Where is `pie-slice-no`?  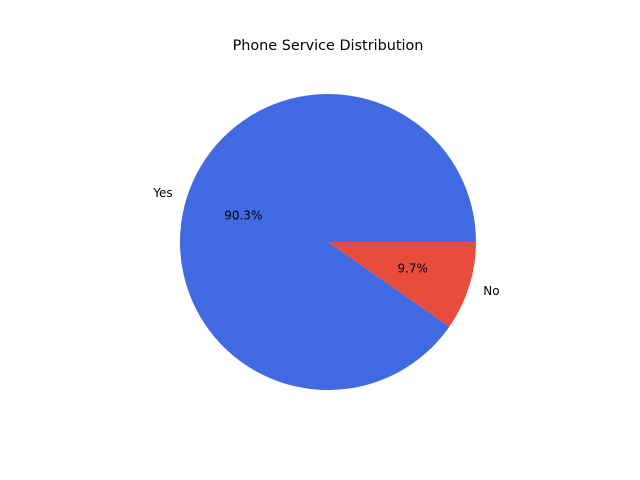 pie-slice-no is located at coordinates (402, 284).